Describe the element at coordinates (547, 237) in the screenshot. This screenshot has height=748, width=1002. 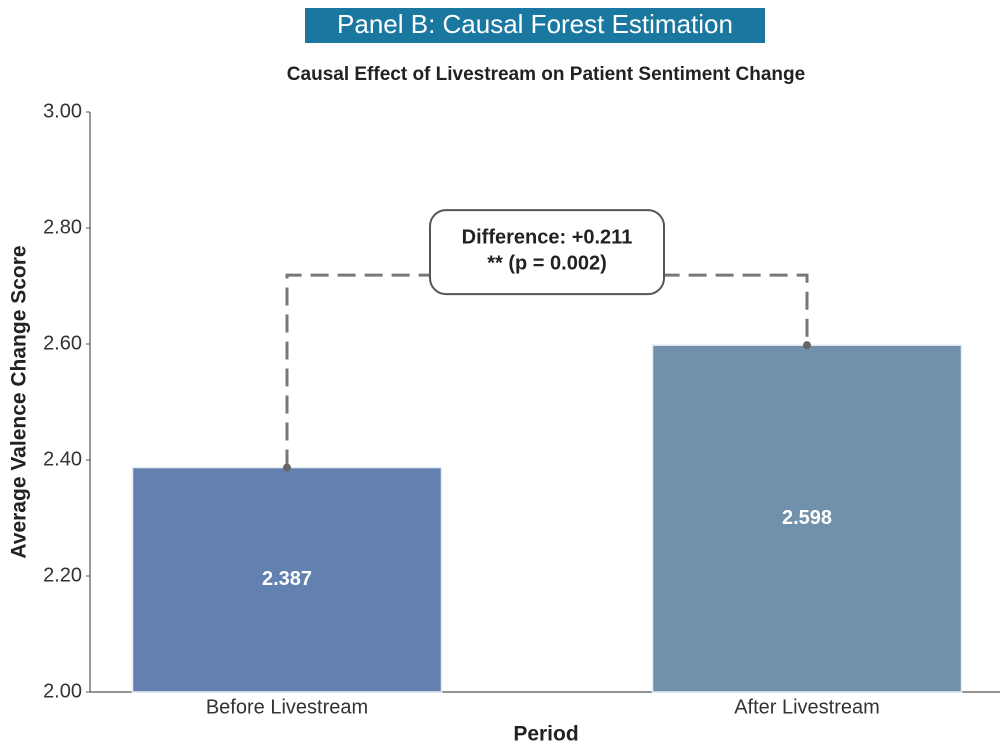
I see `annotation-text: Difference: +0.211` at that location.